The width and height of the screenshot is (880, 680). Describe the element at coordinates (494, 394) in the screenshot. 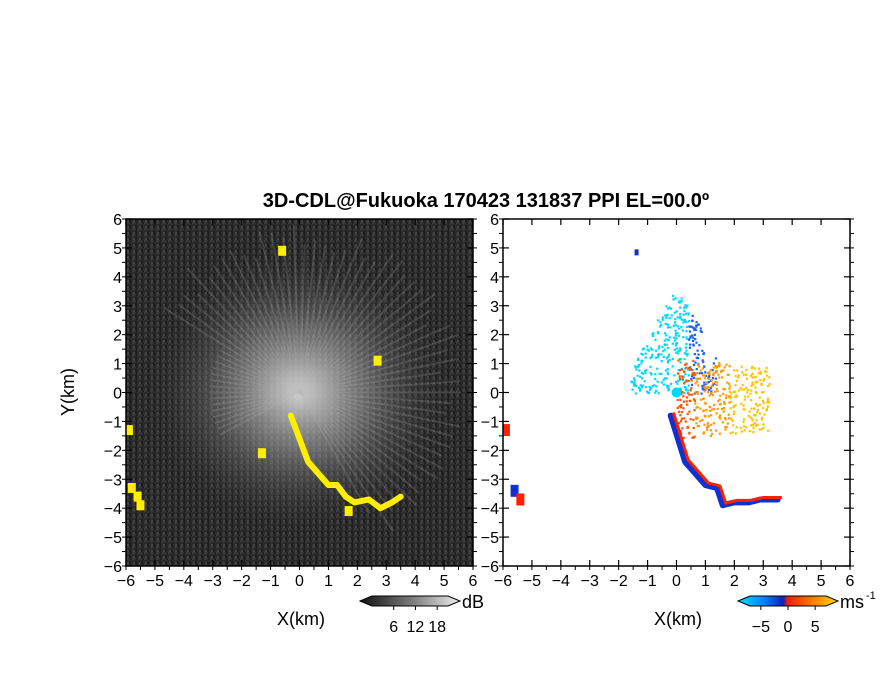

I see `y-tick-label: 0` at that location.